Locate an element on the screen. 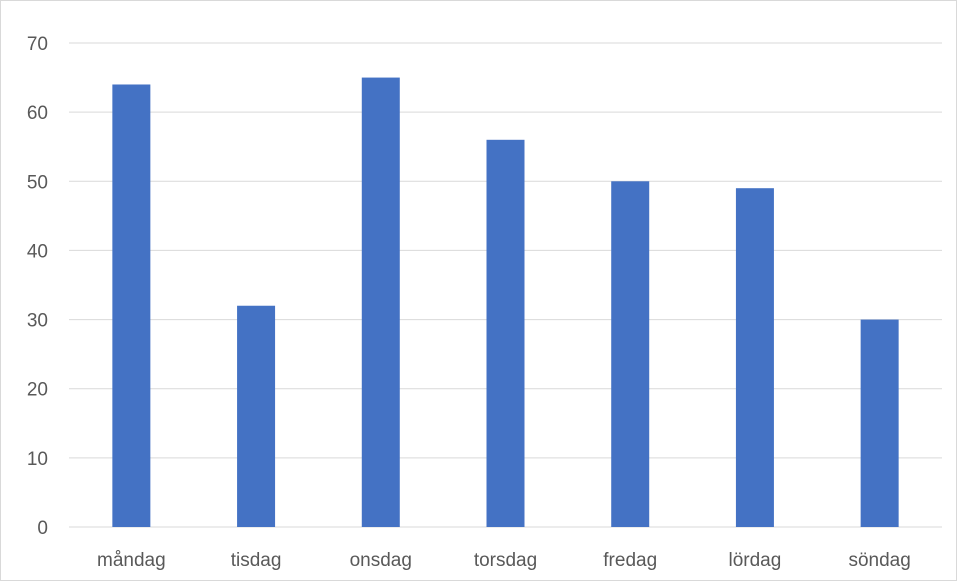  y-tick-label: 60 is located at coordinates (37, 113).